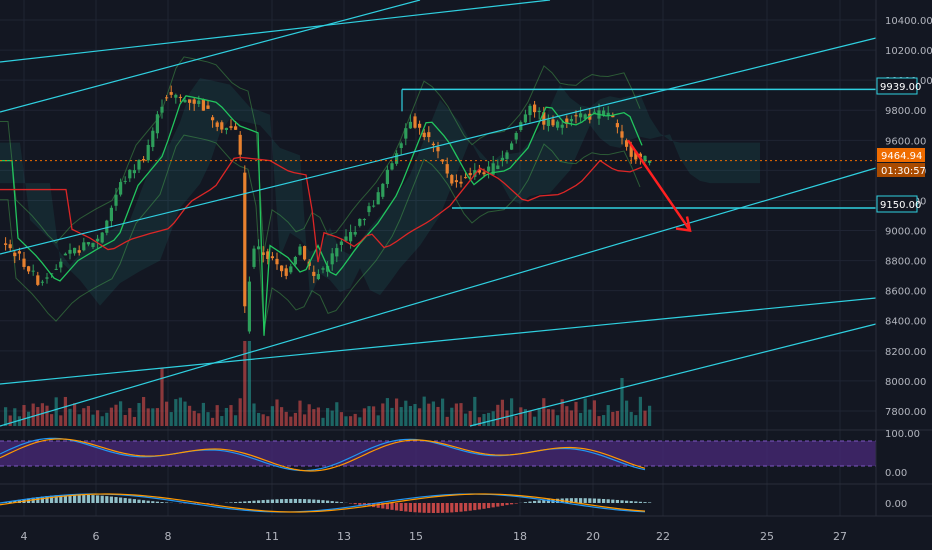 The width and height of the screenshot is (932, 550). I want to click on support-label: 9150.00, so click(900, 205).